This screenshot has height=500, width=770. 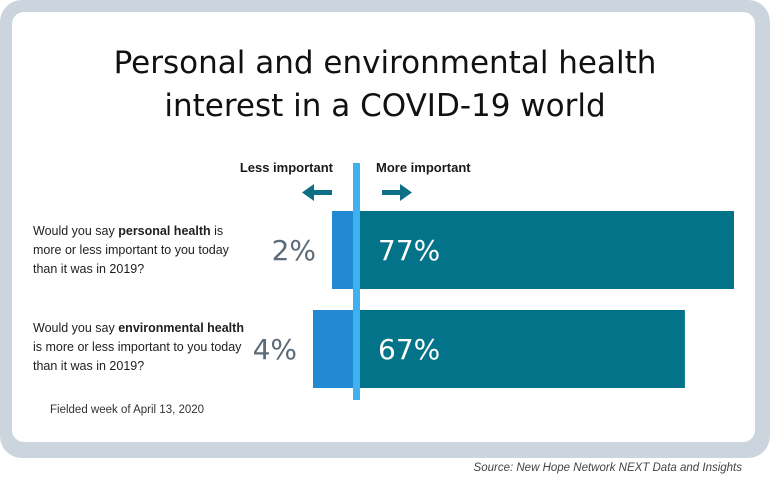 What do you see at coordinates (294, 250) in the screenshot?
I see `label-less-personal-health: 2%` at bounding box center [294, 250].